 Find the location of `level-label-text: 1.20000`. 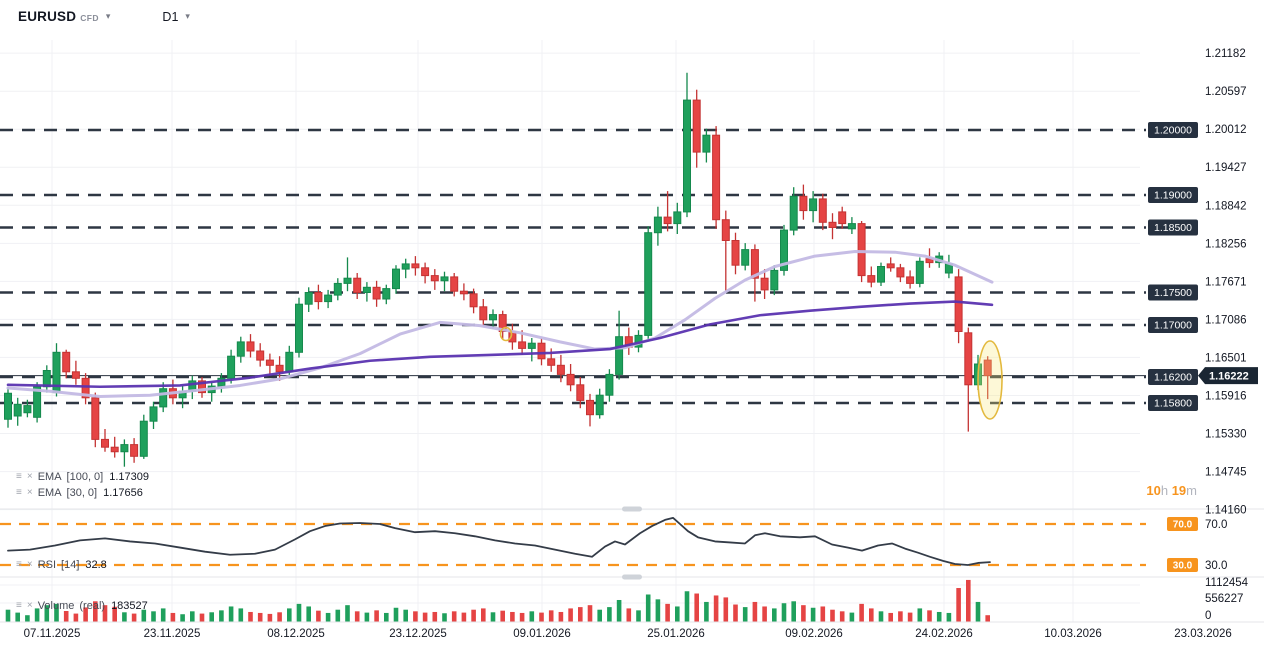

level-label-text: 1.20000 is located at coordinates (1173, 131).